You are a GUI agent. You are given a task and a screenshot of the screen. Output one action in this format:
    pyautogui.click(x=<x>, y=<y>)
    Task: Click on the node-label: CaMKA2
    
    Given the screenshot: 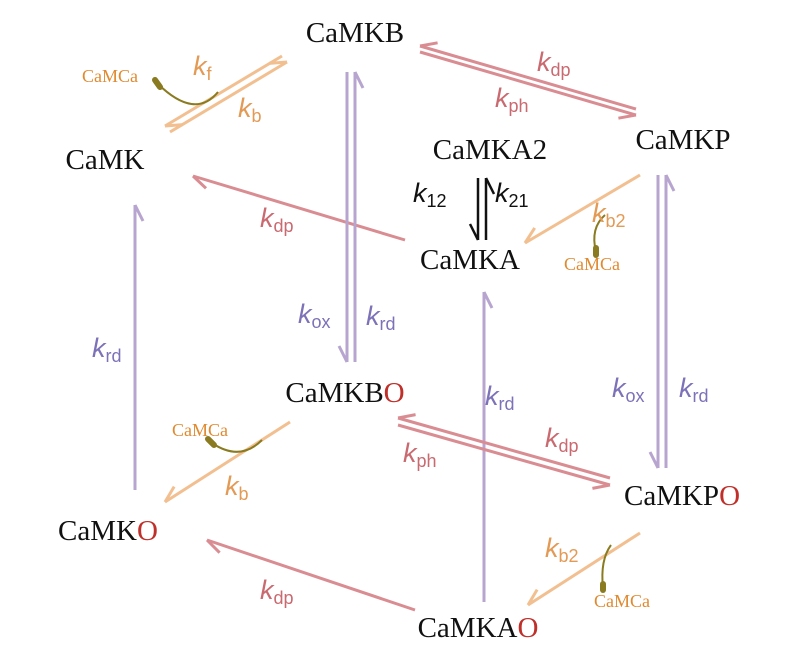 What is the action you would take?
    pyautogui.click(x=490, y=150)
    